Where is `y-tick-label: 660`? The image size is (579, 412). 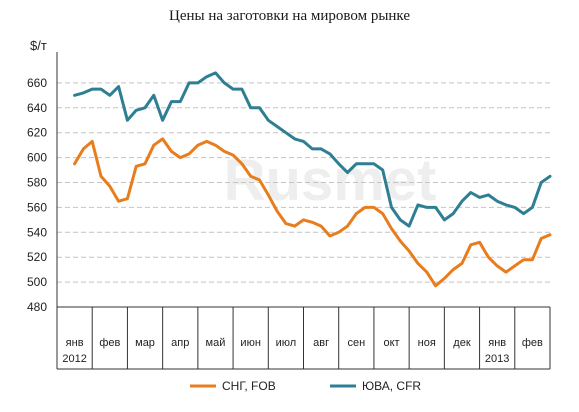
y-tick-label: 660 is located at coordinates (37, 83).